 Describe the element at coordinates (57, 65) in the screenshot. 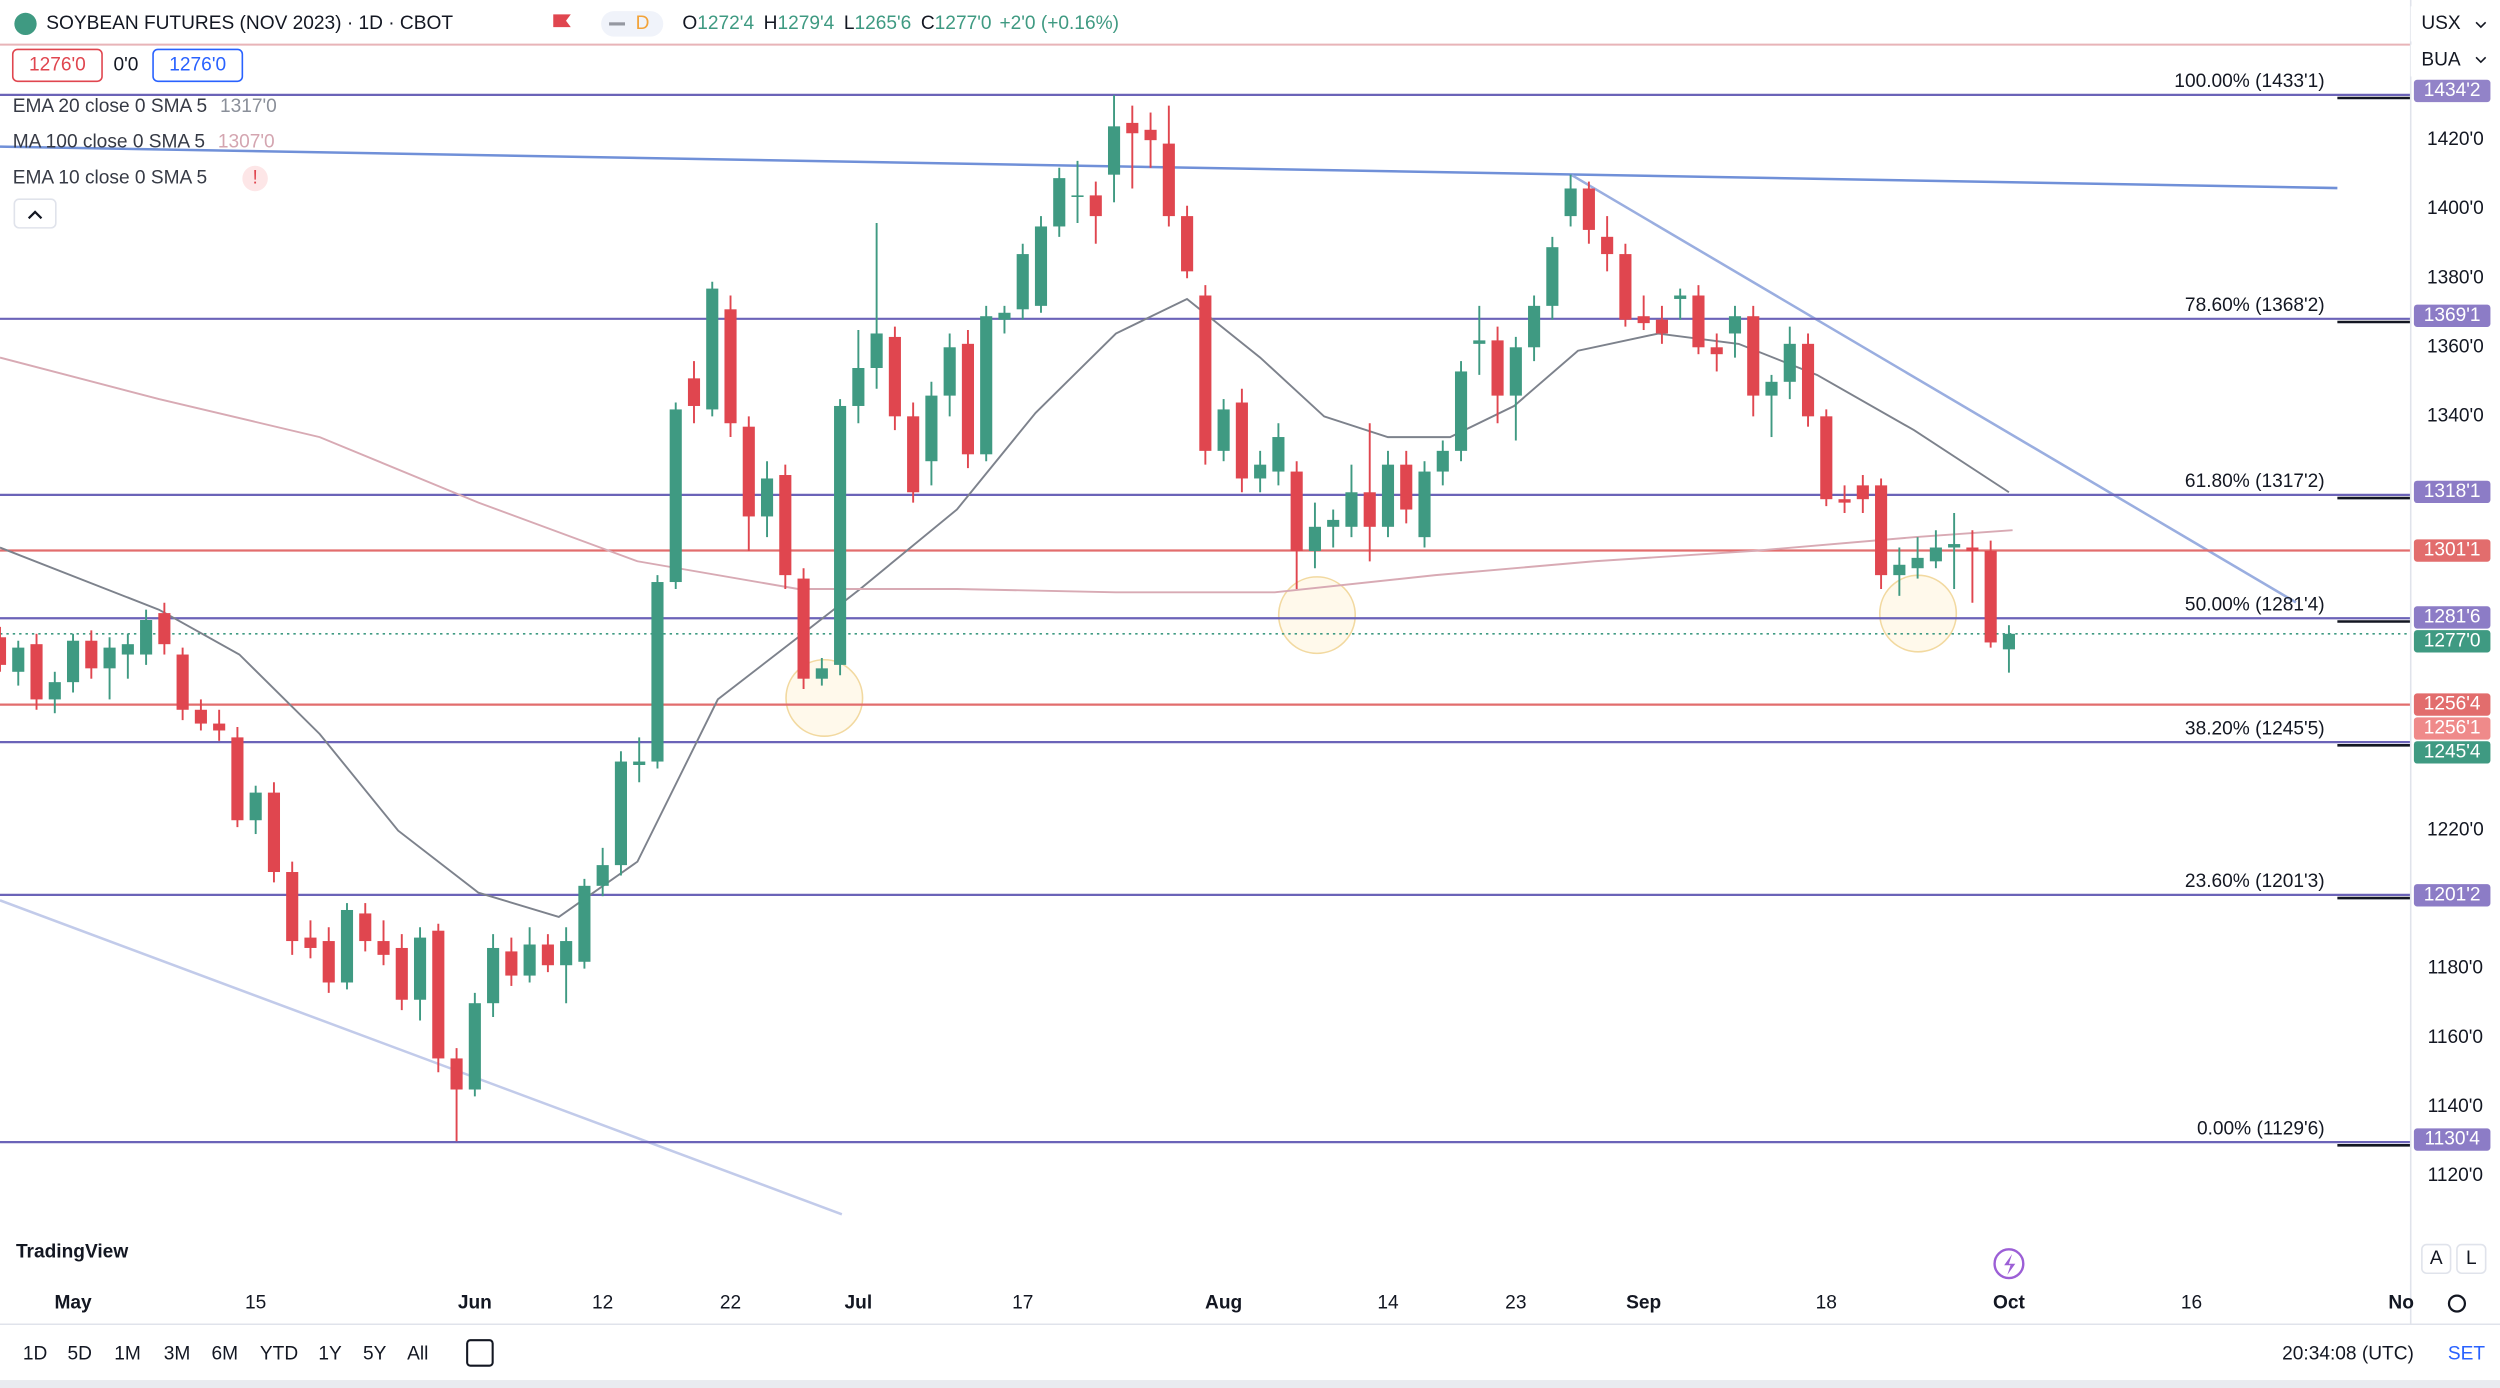

I see `bid-box` at that location.